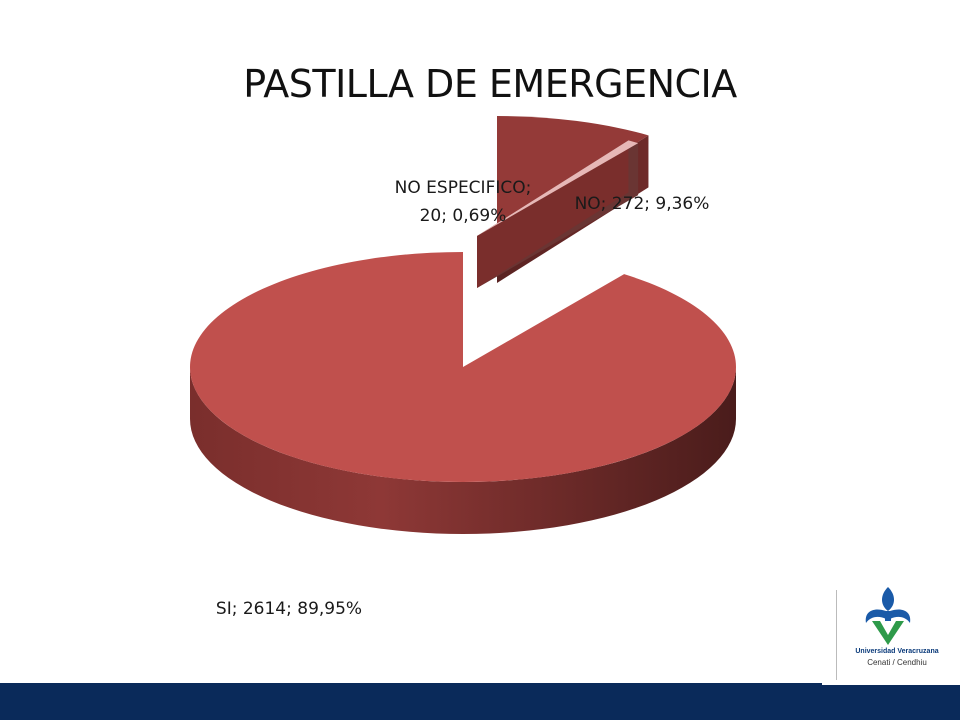 The image size is (960, 720). What do you see at coordinates (836, 635) in the screenshot?
I see `logo-divider` at bounding box center [836, 635].